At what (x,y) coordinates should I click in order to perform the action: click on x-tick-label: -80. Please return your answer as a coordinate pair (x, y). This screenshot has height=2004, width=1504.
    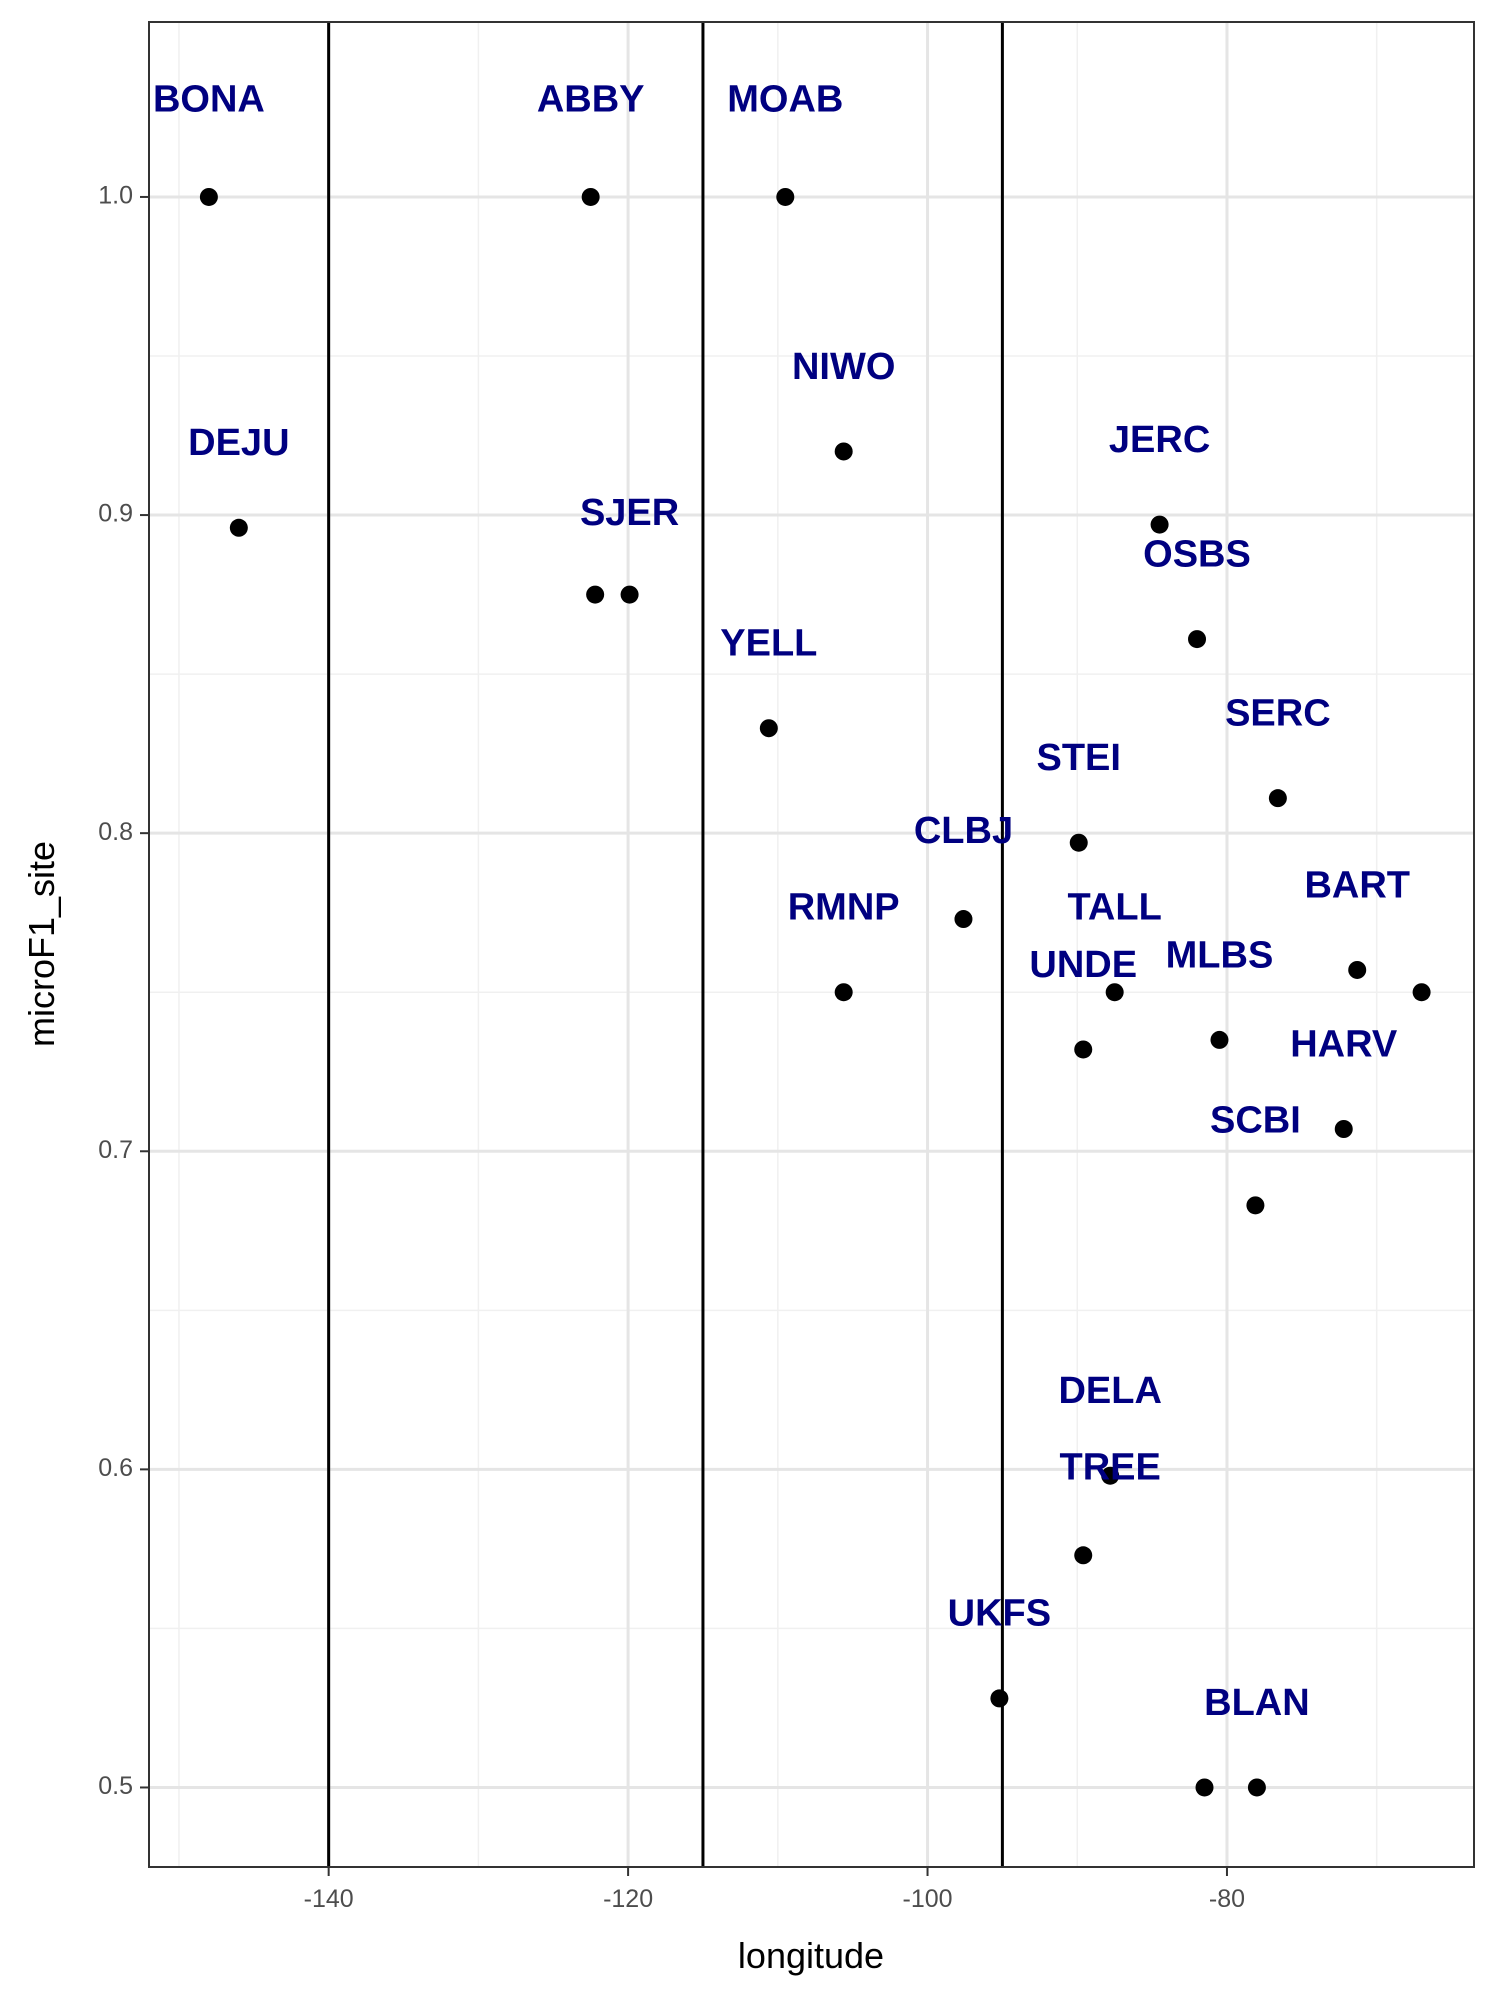
    Looking at the image, I should click on (1227, 1899).